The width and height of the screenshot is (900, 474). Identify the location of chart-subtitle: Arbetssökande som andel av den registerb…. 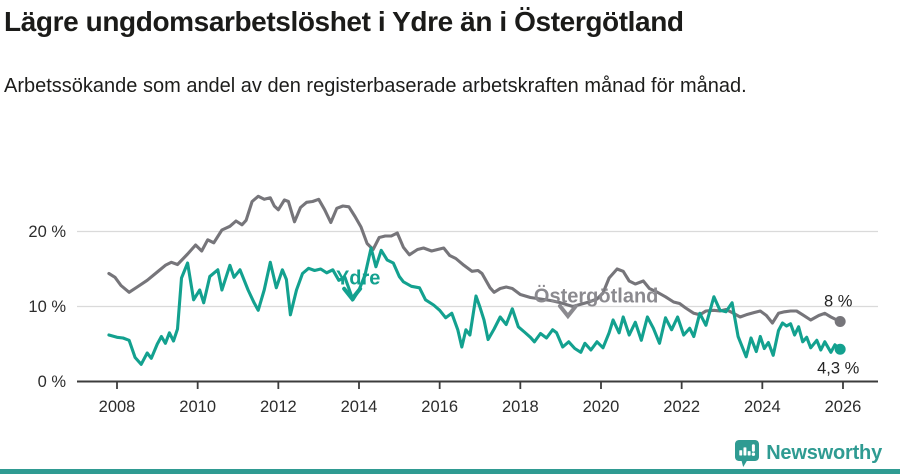
(375, 86).